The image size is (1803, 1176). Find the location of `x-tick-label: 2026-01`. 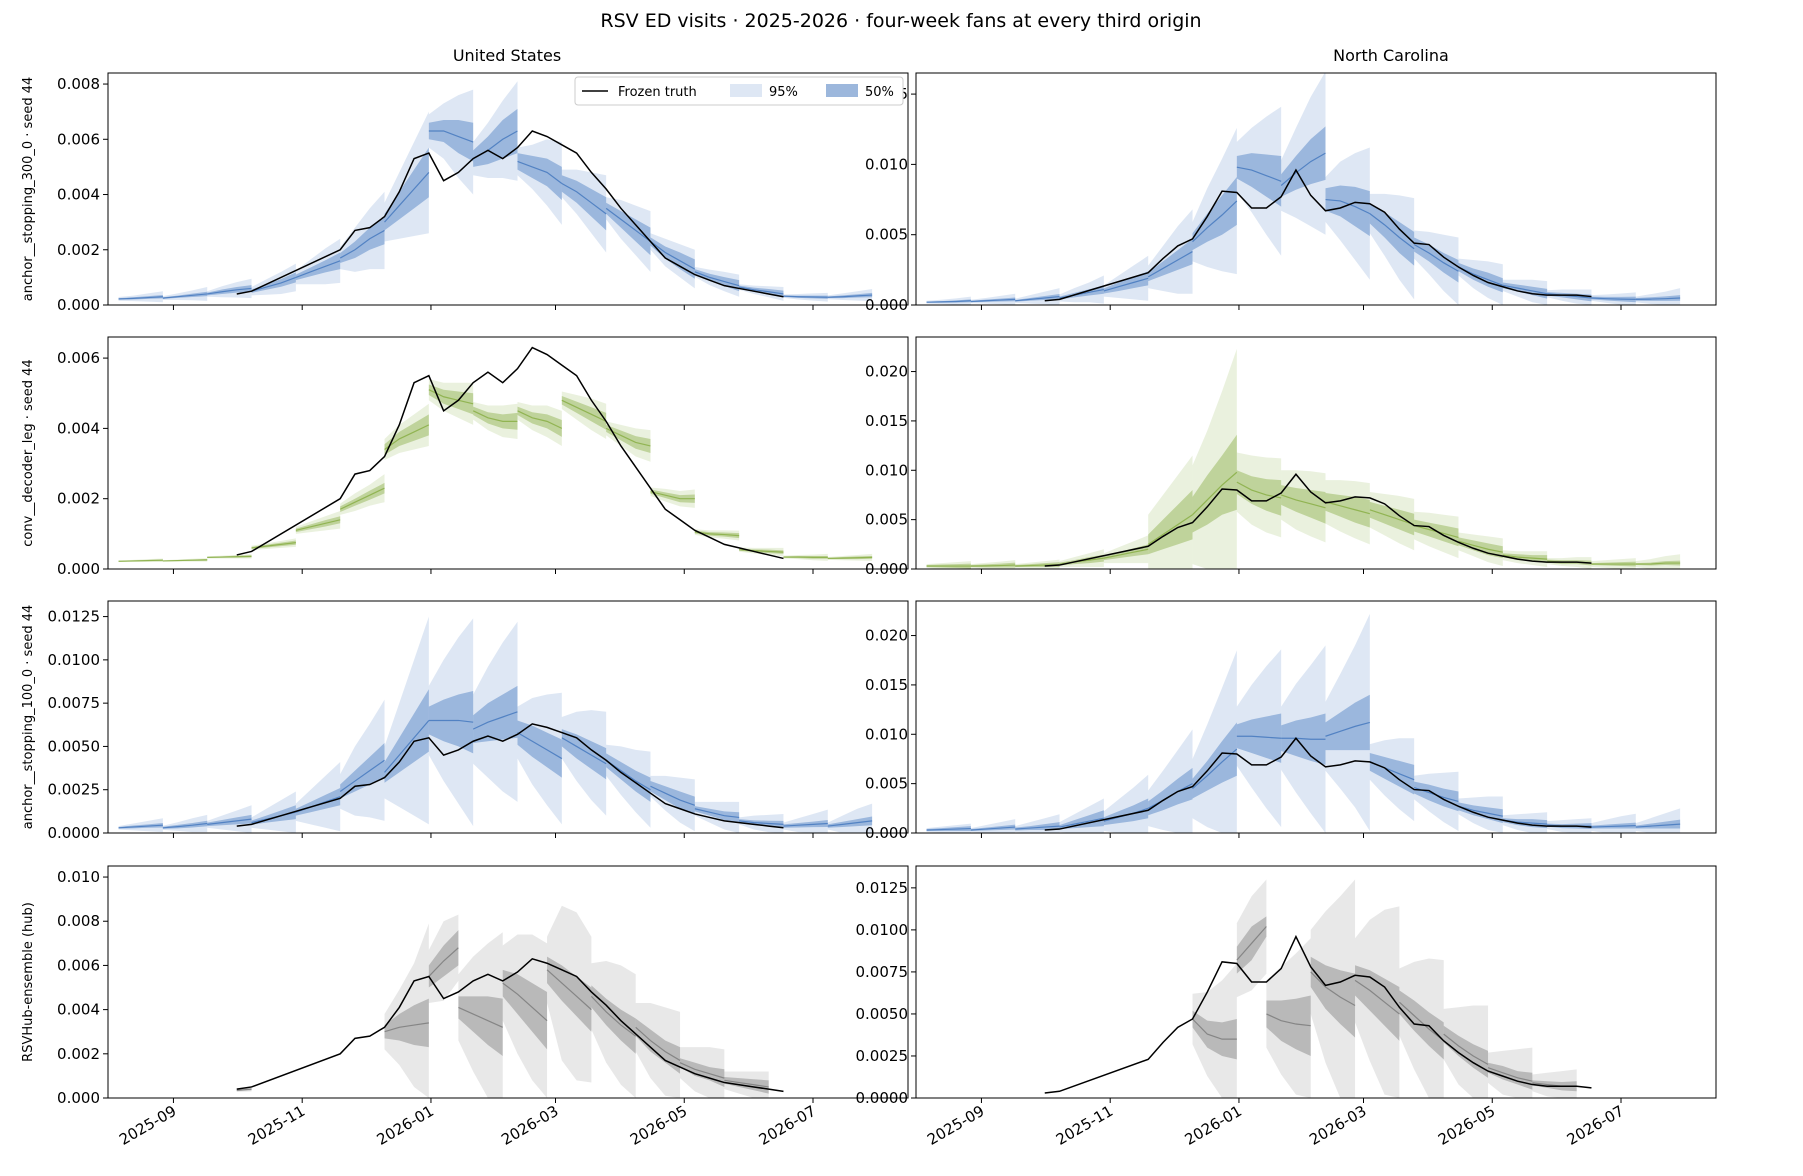

x-tick-label: 2026-01 is located at coordinates (405, 1125).